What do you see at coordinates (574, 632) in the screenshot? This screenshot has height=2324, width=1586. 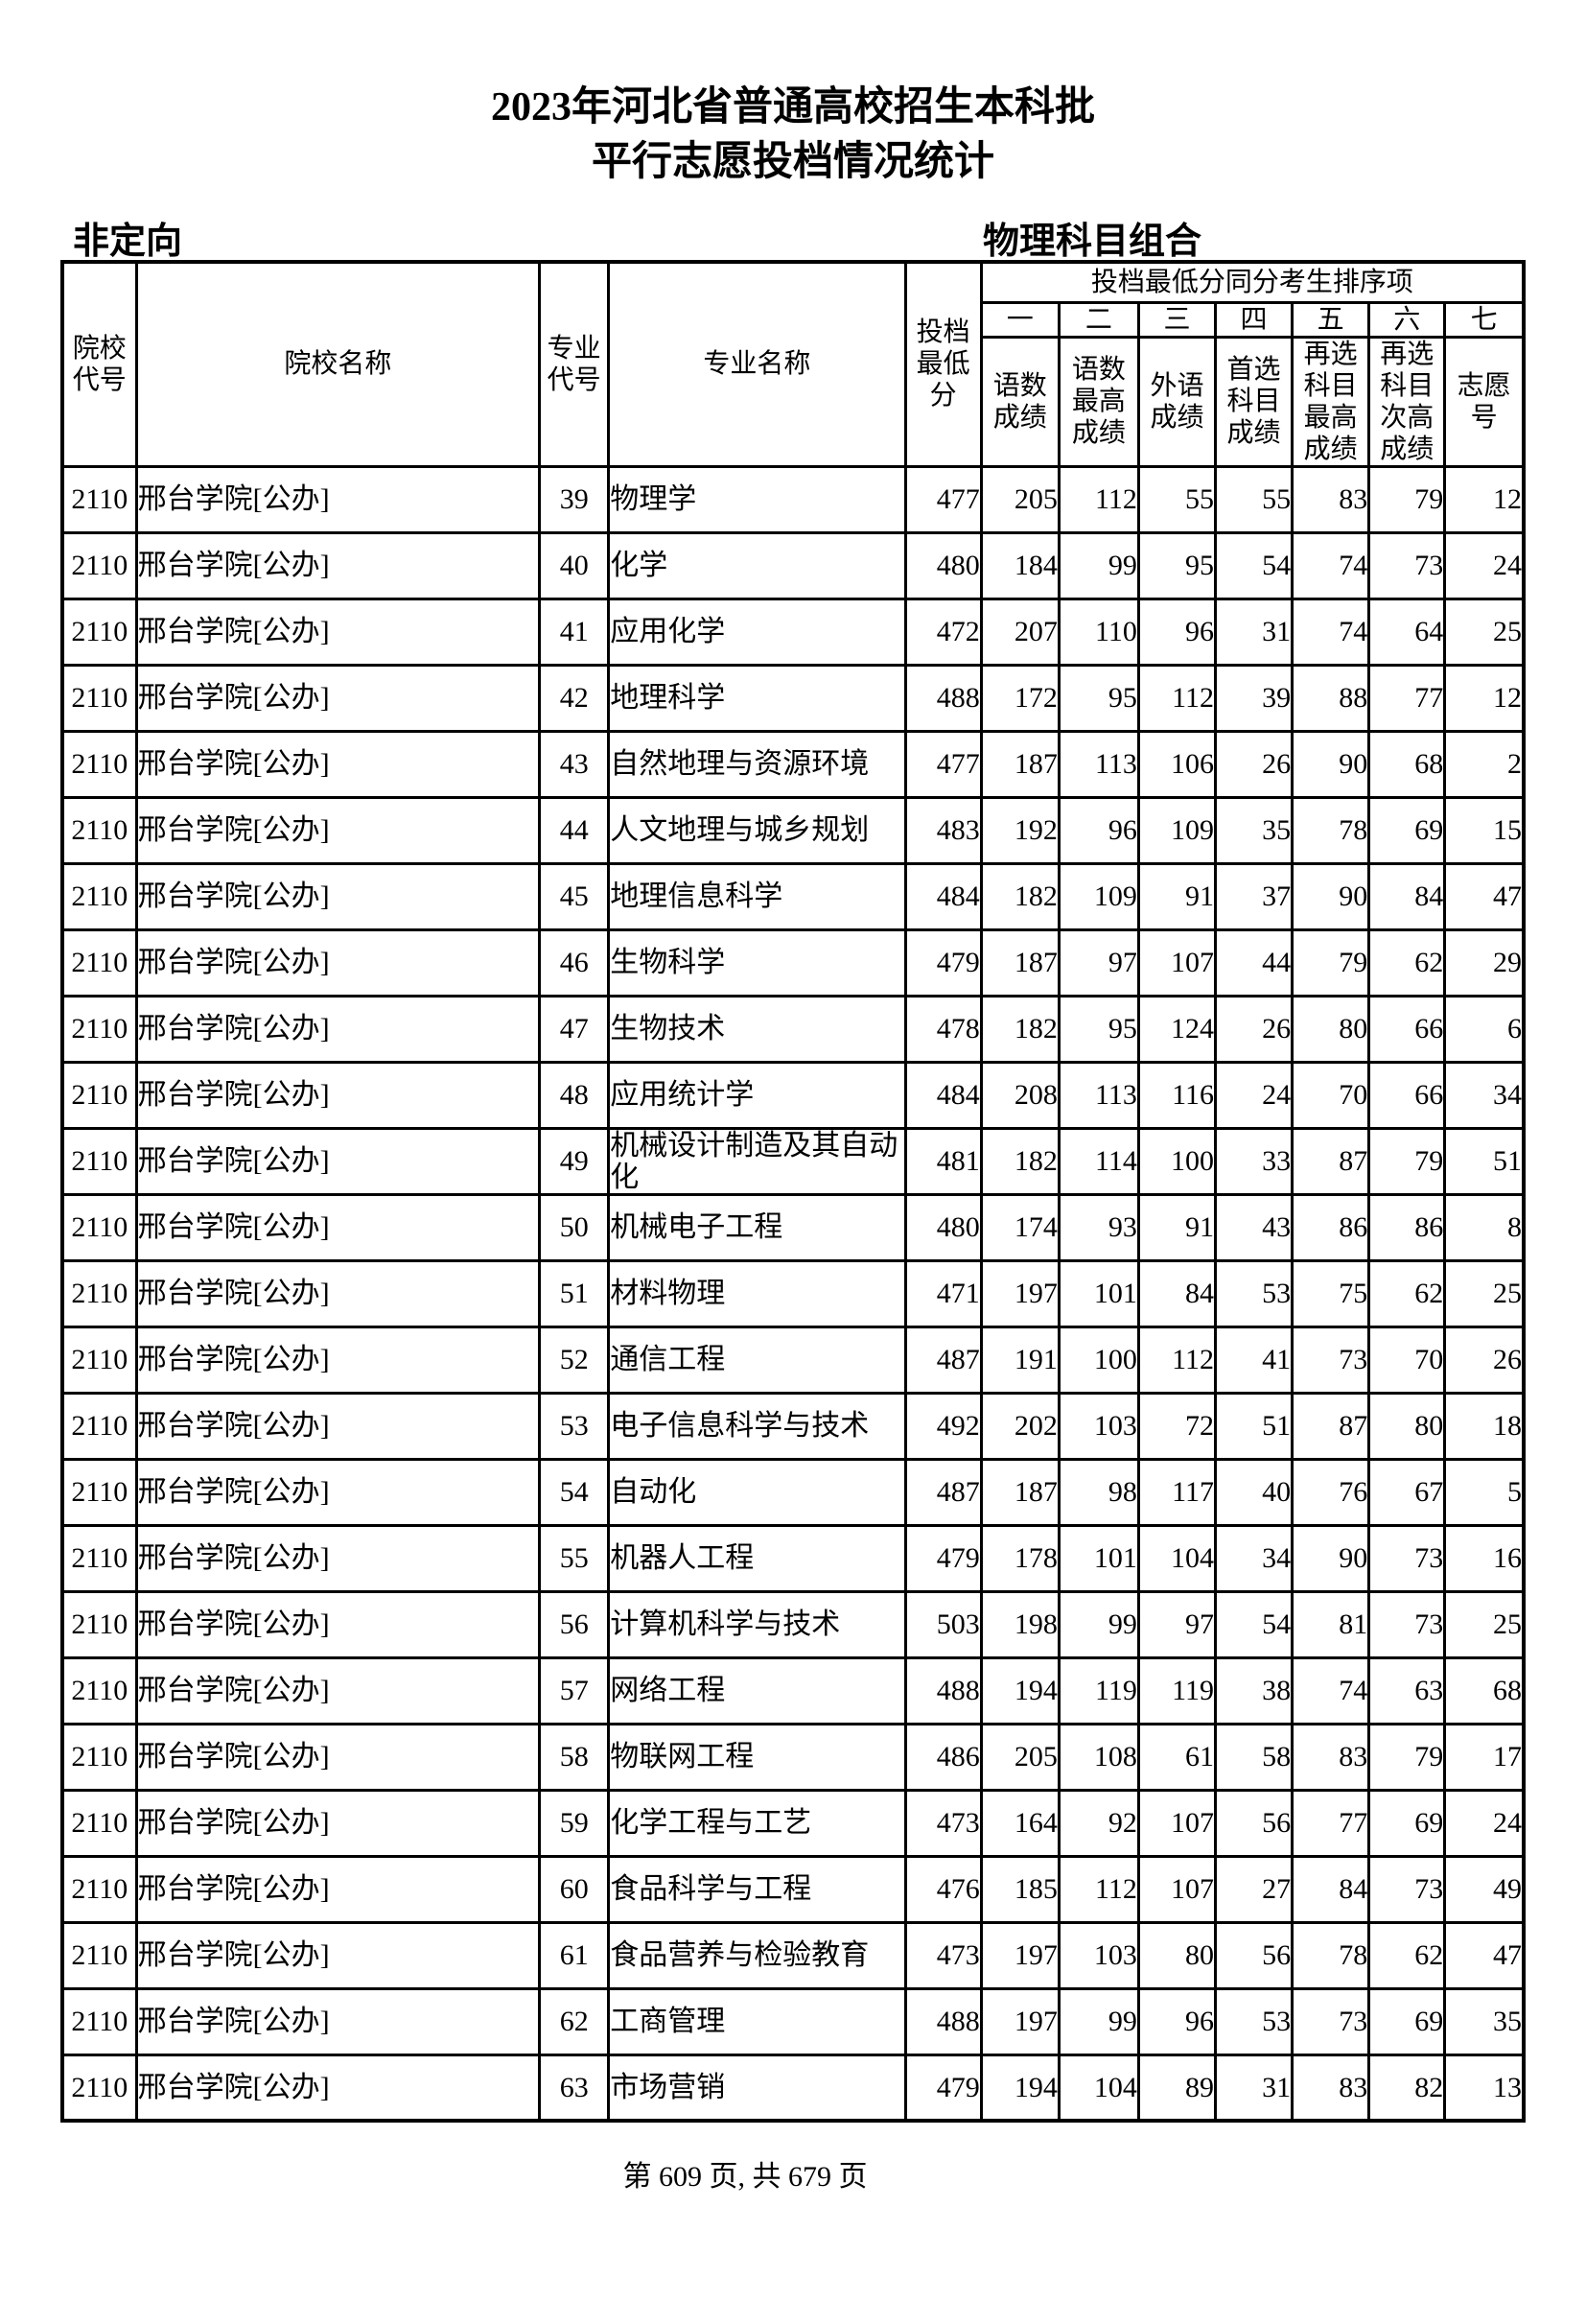 I see `major-code-cell: 41` at bounding box center [574, 632].